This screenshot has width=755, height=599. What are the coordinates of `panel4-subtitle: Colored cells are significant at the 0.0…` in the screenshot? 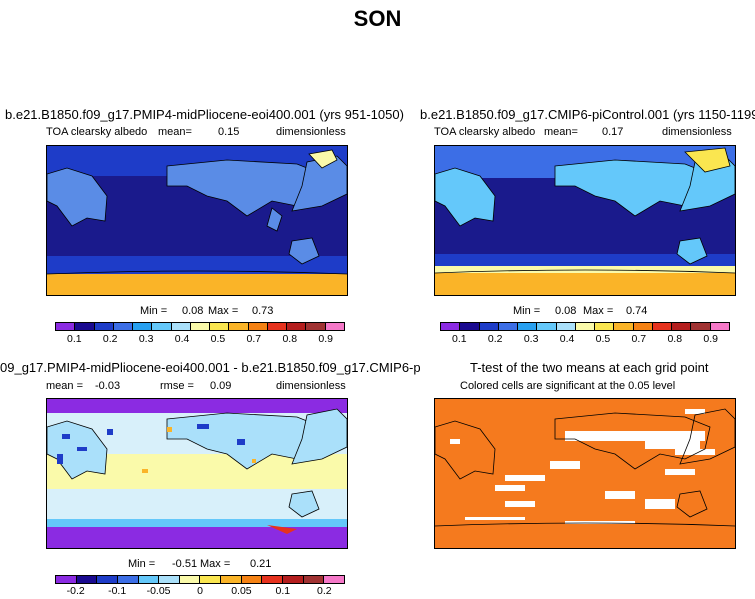 It's located at (568, 386).